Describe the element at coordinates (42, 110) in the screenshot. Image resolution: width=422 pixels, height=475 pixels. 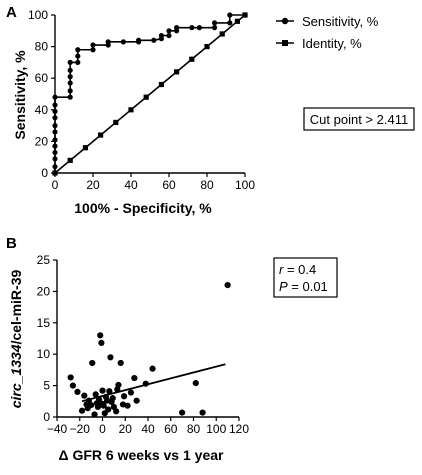
I see `roc-y-tick-label: 40` at that location.